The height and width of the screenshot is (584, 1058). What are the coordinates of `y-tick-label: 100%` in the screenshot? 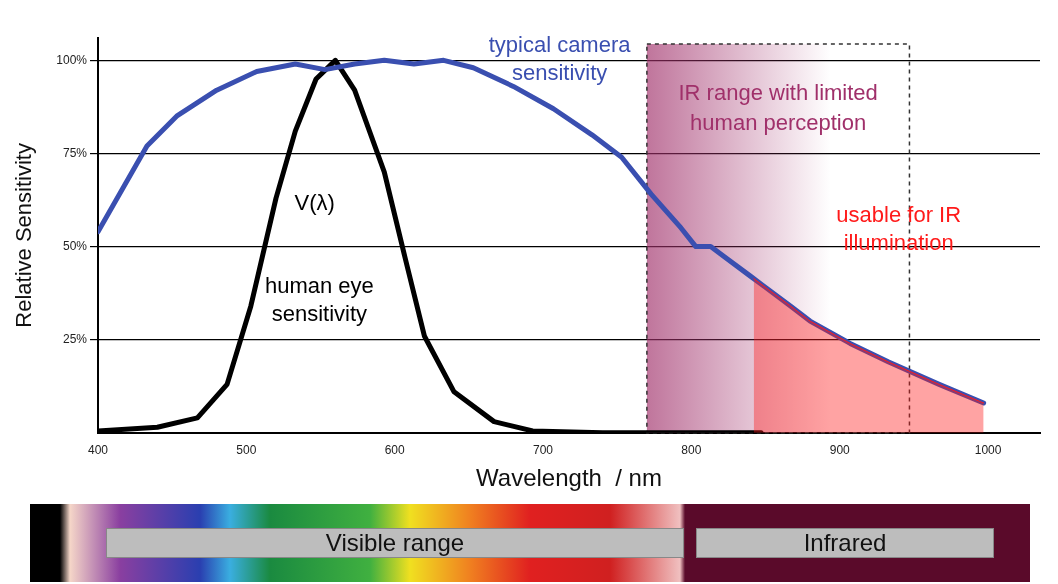 It's located at (72, 59).